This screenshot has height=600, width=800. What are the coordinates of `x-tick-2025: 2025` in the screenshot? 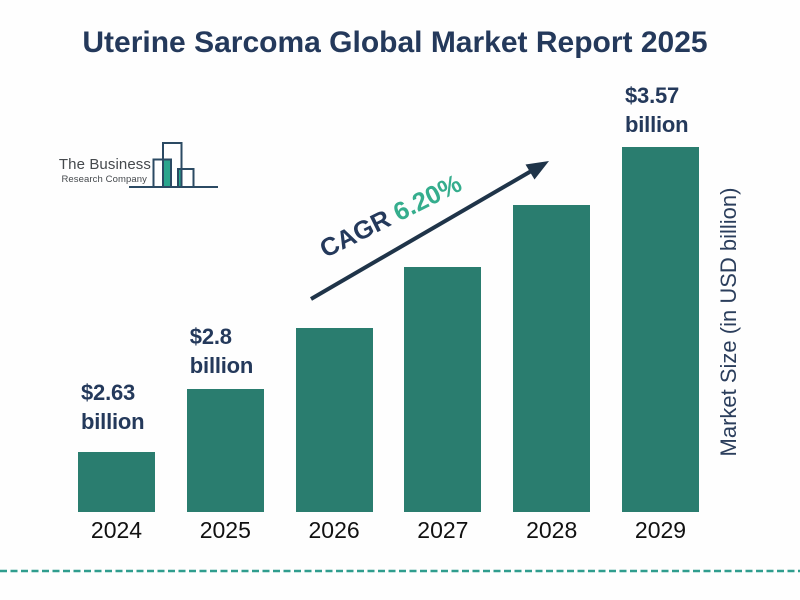 It's located at (225, 530).